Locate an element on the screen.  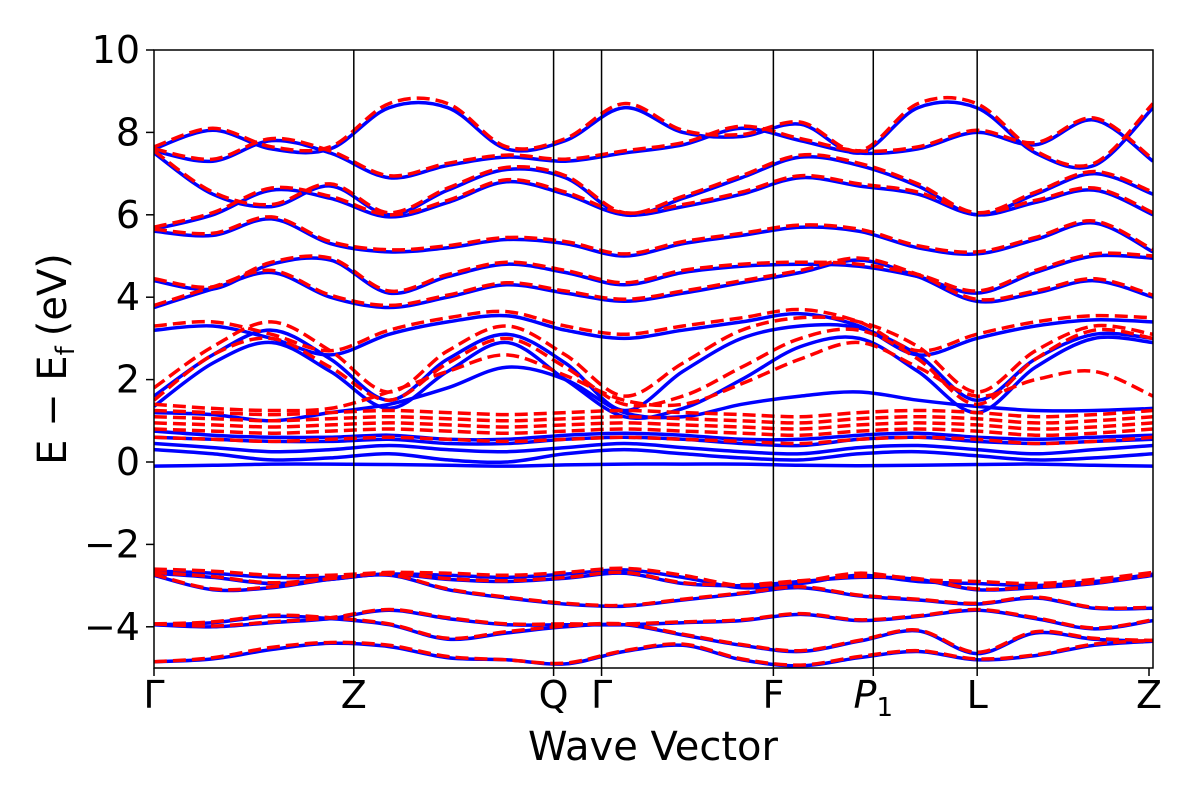
y-tick-label: 8 is located at coordinates (128, 132).